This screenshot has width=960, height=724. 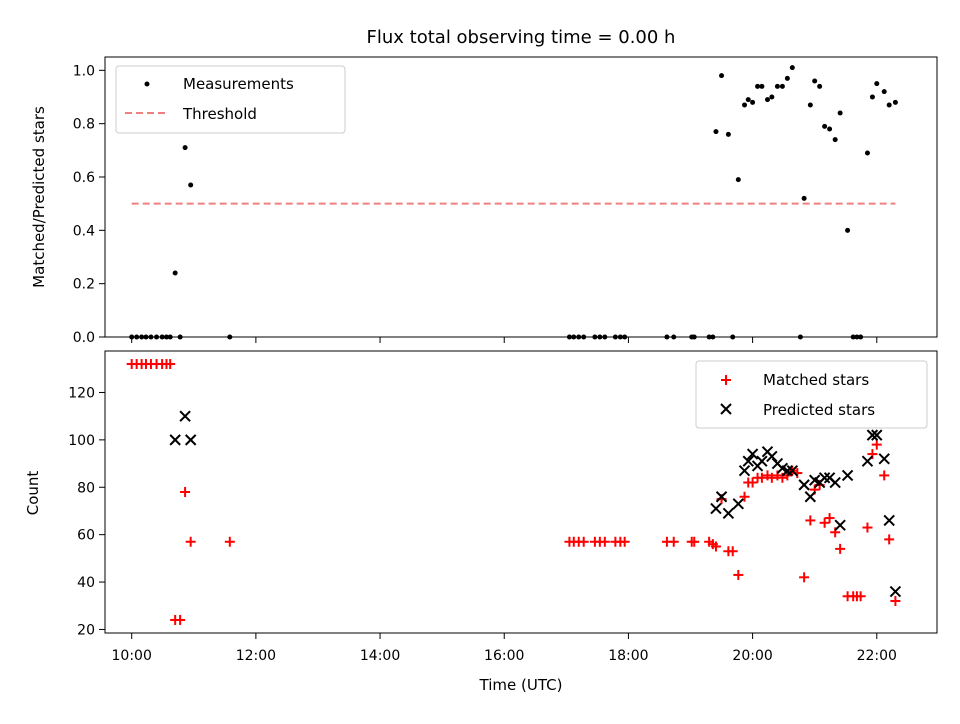 I want to click on top-y-axis-label: Matched/Predicted stars, so click(x=39, y=197).